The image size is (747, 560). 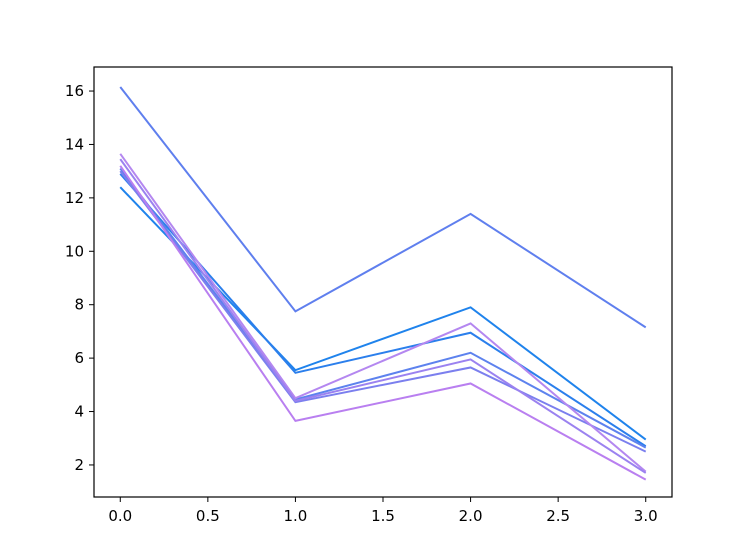 I want to click on x-tick-label: 3.0, so click(x=646, y=516).